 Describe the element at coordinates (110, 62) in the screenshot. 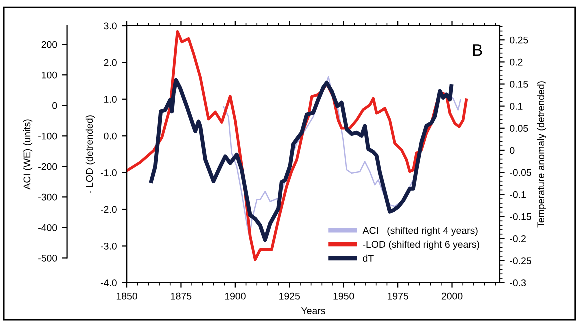

I see `y-tick-label: 2.0` at that location.